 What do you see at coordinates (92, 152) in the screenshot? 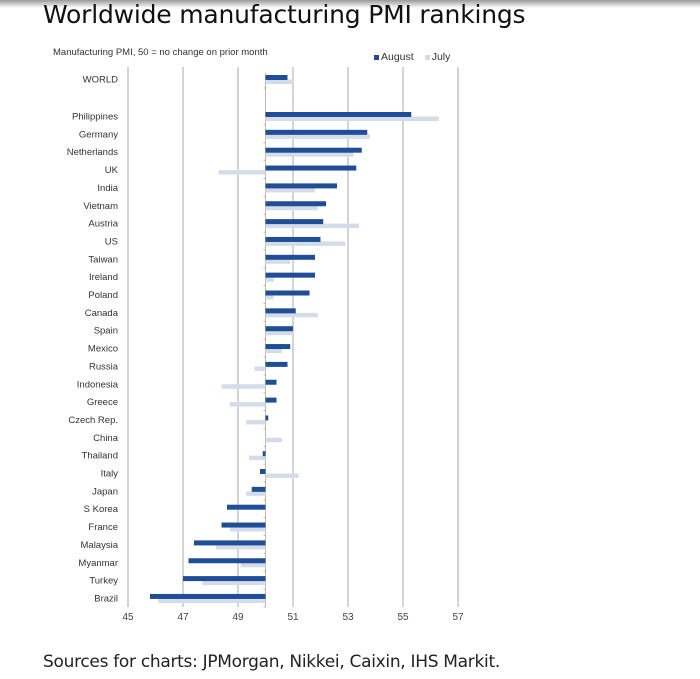
I see `category-label: Netherlands` at bounding box center [92, 152].